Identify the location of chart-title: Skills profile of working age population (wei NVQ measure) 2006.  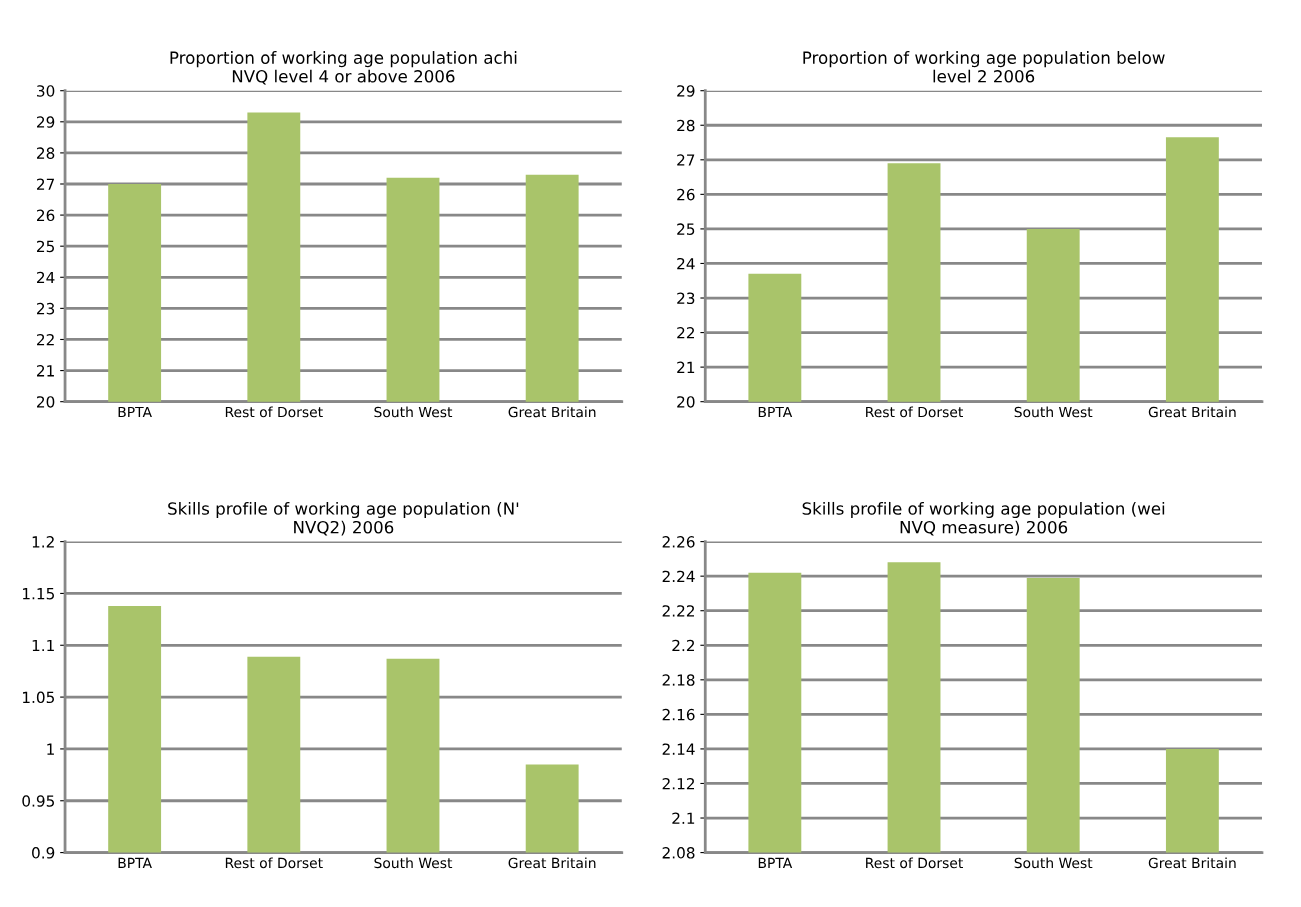
(983, 518).